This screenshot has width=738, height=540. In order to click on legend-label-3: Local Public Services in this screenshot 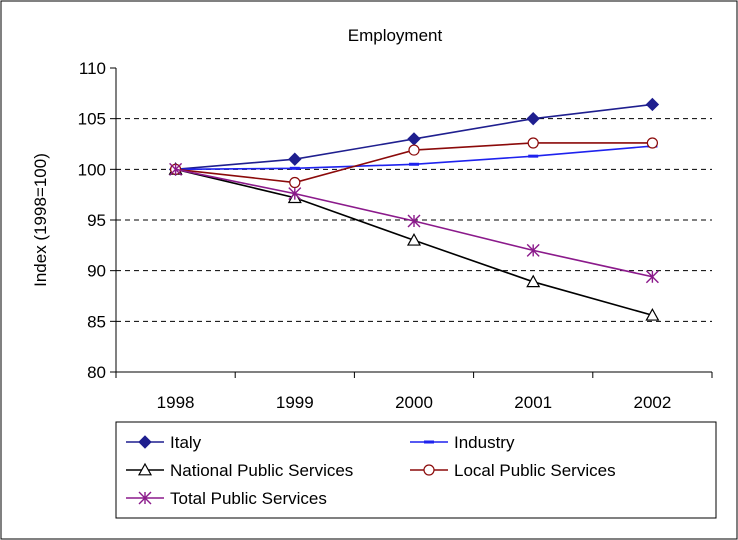, I will do `click(535, 470)`.